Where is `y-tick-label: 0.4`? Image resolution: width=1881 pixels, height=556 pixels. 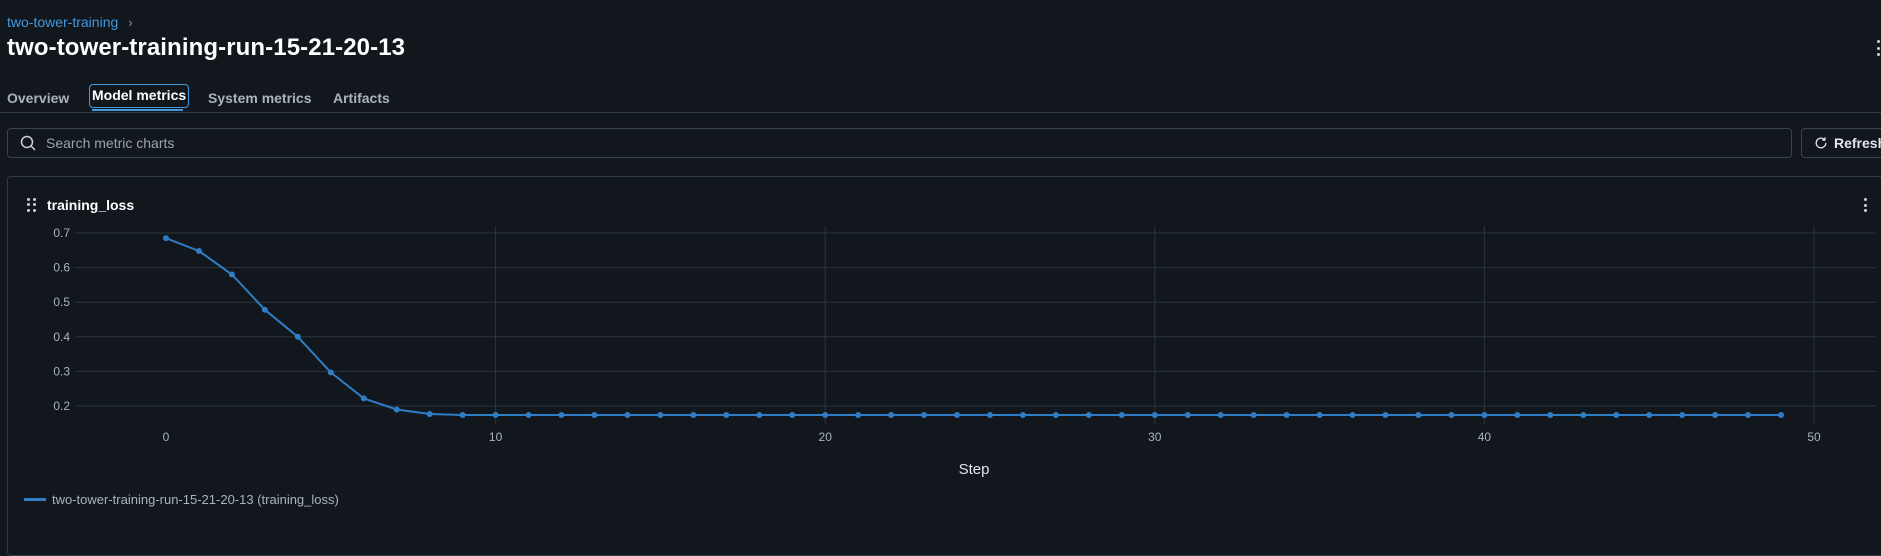 y-tick-label: 0.4 is located at coordinates (61, 337).